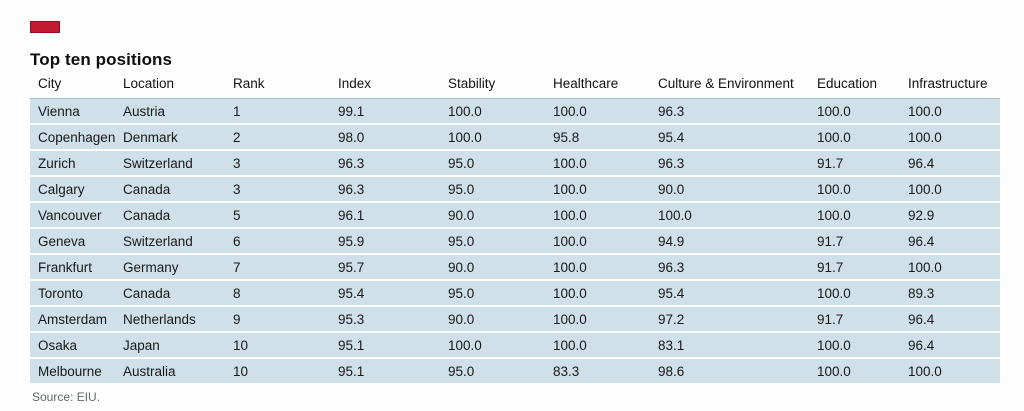 This screenshot has width=1024, height=411. Describe the element at coordinates (385, 110) in the screenshot. I see `table-cell: 99.1` at that location.